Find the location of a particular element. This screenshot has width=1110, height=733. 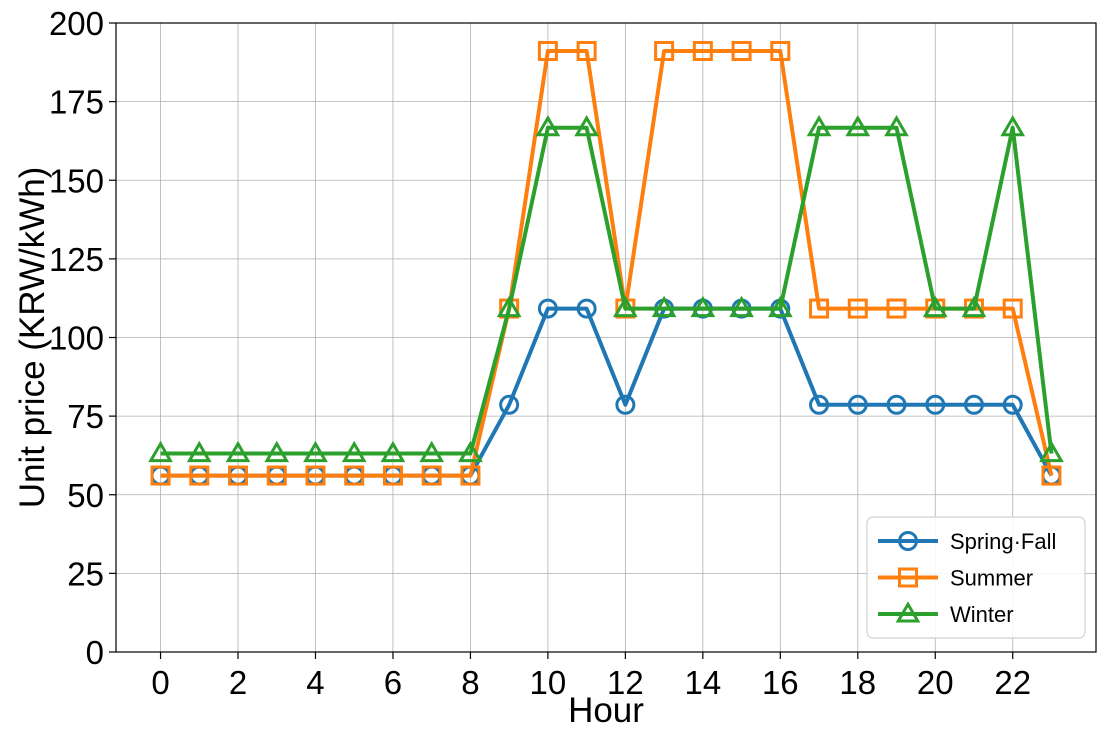

x-tick-label: 22 is located at coordinates (1012, 682).